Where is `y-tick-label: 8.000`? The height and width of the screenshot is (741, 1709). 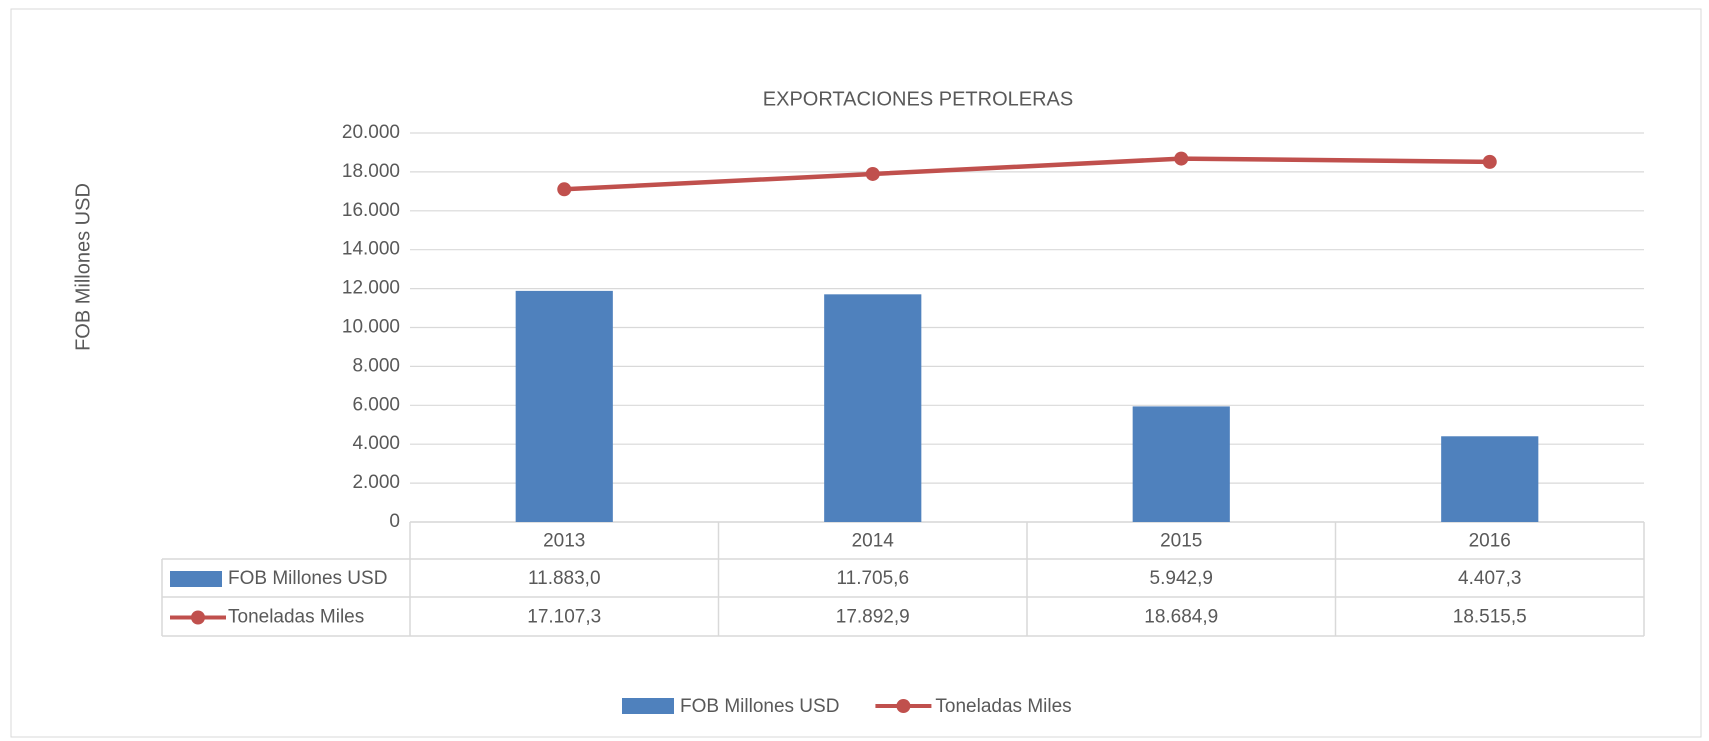
y-tick-label: 8.000 is located at coordinates (376, 365).